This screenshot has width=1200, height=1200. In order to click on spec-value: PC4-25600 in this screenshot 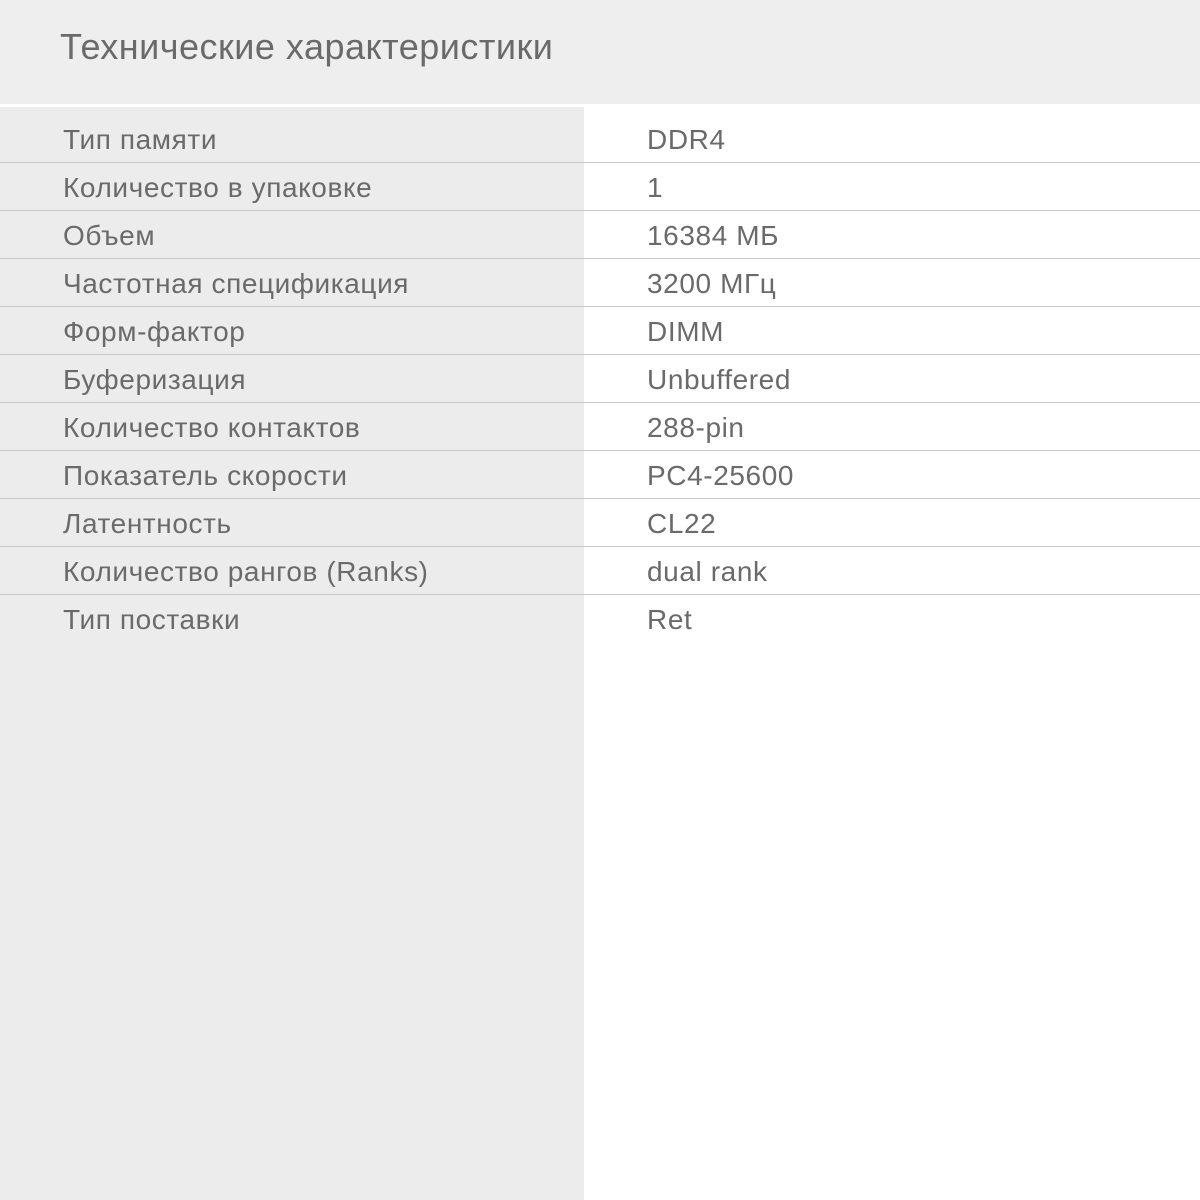, I will do `click(721, 475)`.